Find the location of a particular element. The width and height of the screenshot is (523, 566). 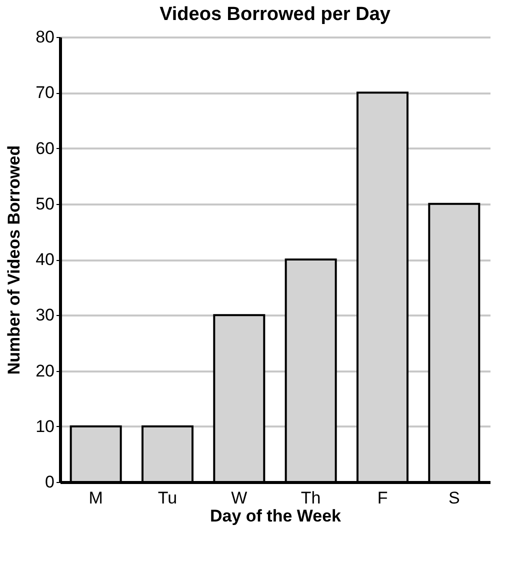

y-axis-title: Number of Videos Borrowed is located at coordinates (14, 260).